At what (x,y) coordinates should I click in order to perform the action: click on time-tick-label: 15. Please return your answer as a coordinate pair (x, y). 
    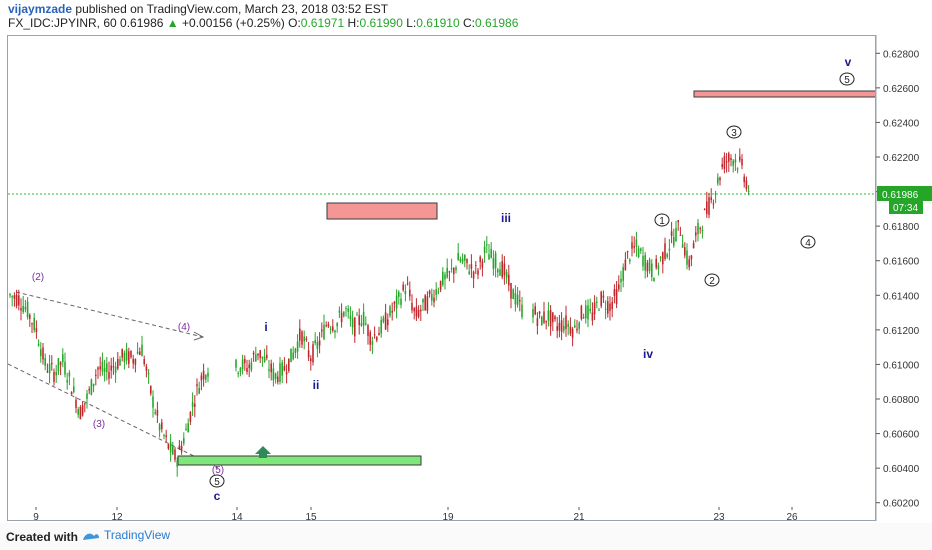
    Looking at the image, I should click on (311, 517).